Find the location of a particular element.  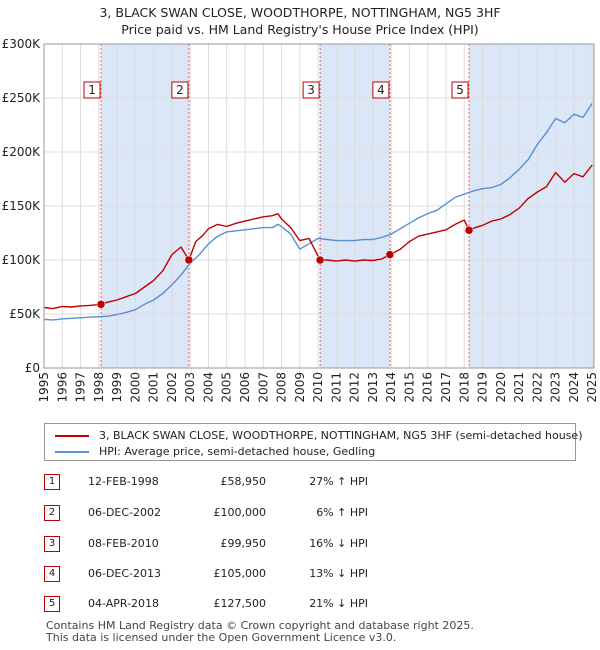

x-tick-label: 2013 is located at coordinates (373, 387).